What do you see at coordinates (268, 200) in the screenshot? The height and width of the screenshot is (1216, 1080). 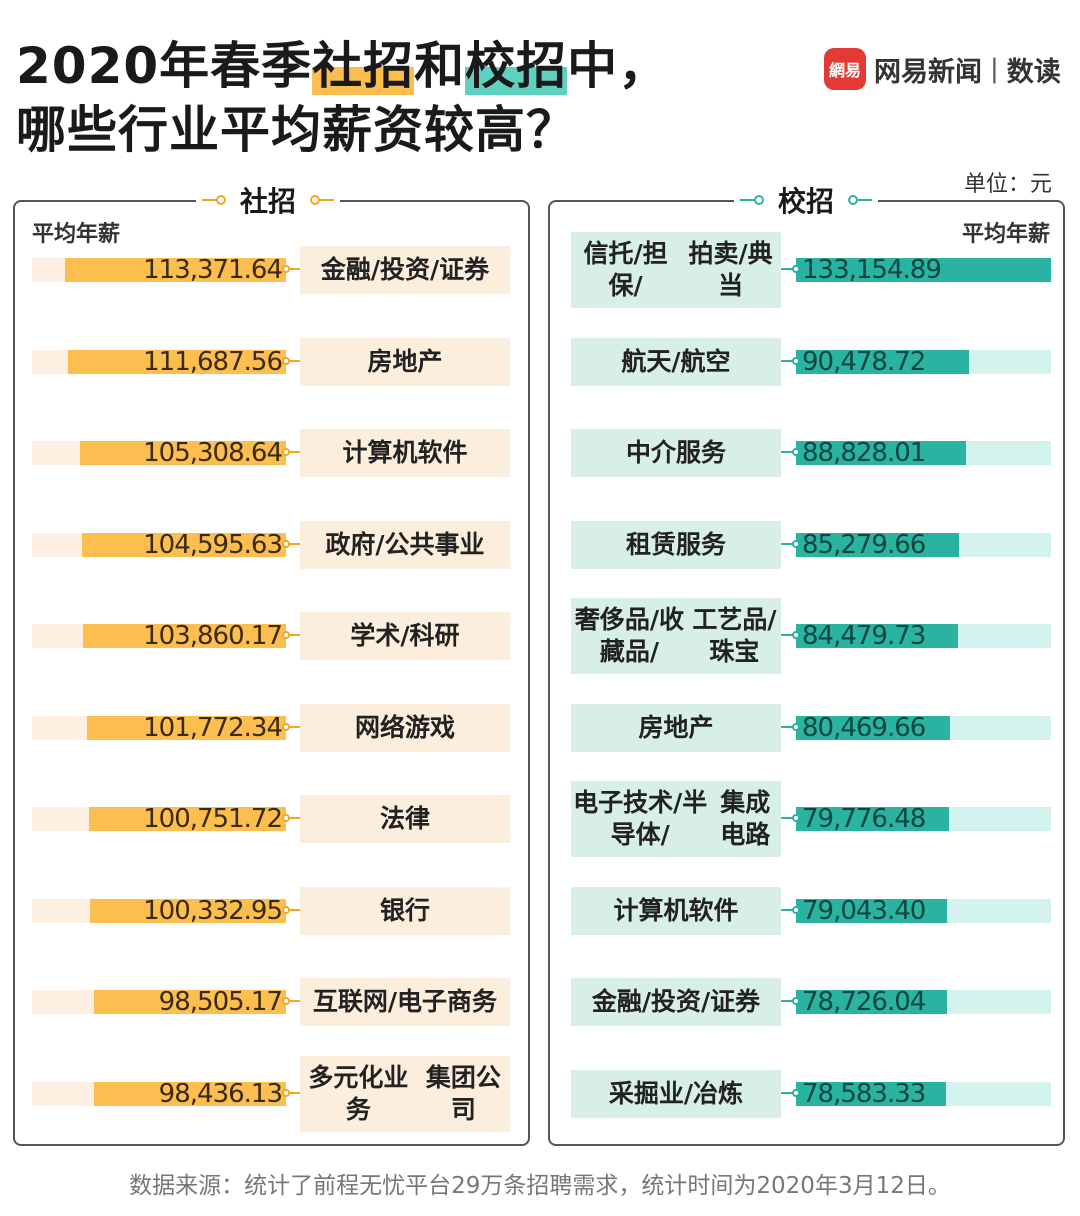 I see `social-panel-title: 社招` at bounding box center [268, 200].